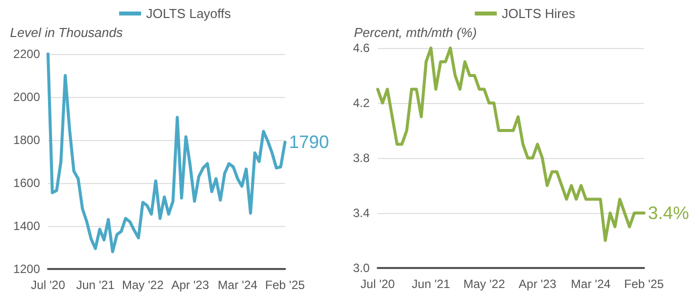 The image size is (700, 300). Describe the element at coordinates (539, 13) in the screenshot. I see `legend-label: JOLTS Hires` at that location.